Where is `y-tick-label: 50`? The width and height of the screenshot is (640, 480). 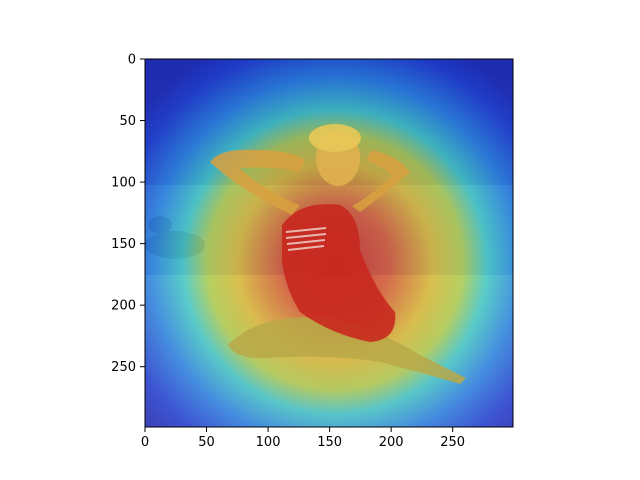
y-tick-label: 50 is located at coordinates (127, 121).